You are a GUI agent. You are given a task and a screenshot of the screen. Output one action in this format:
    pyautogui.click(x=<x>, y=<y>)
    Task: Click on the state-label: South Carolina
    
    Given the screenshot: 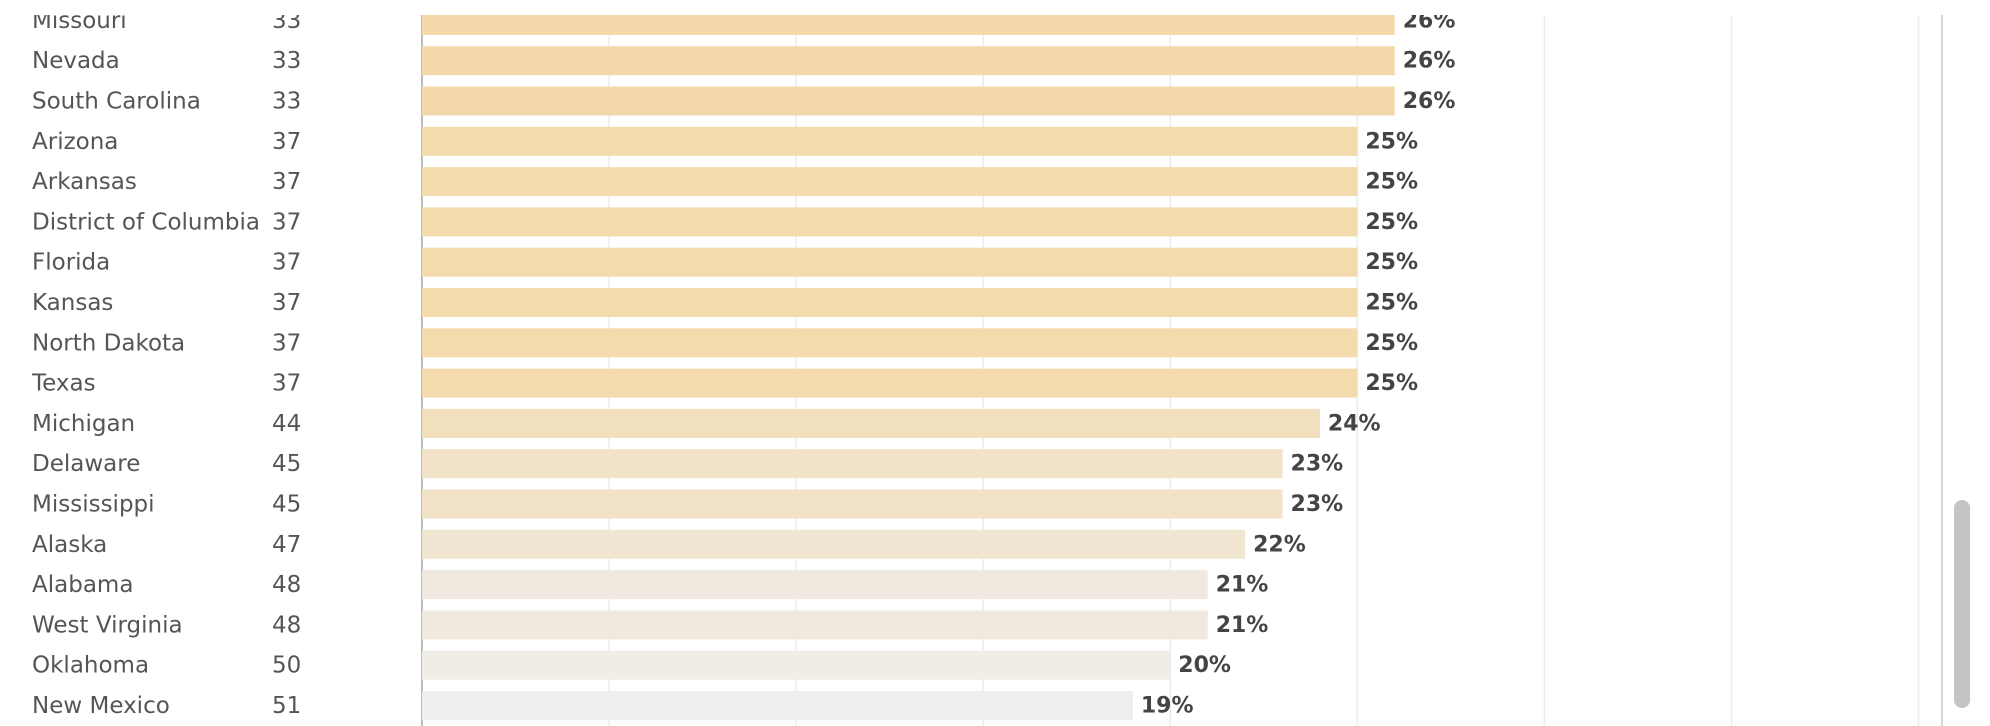 What is the action you would take?
    pyautogui.click(x=116, y=102)
    